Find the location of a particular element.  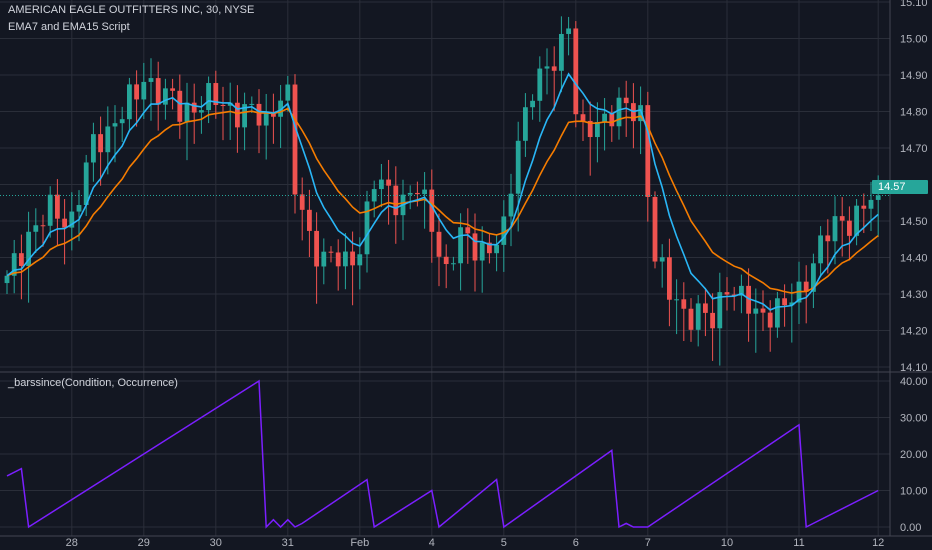

indicator-tick-label: 30.00 is located at coordinates (914, 419).